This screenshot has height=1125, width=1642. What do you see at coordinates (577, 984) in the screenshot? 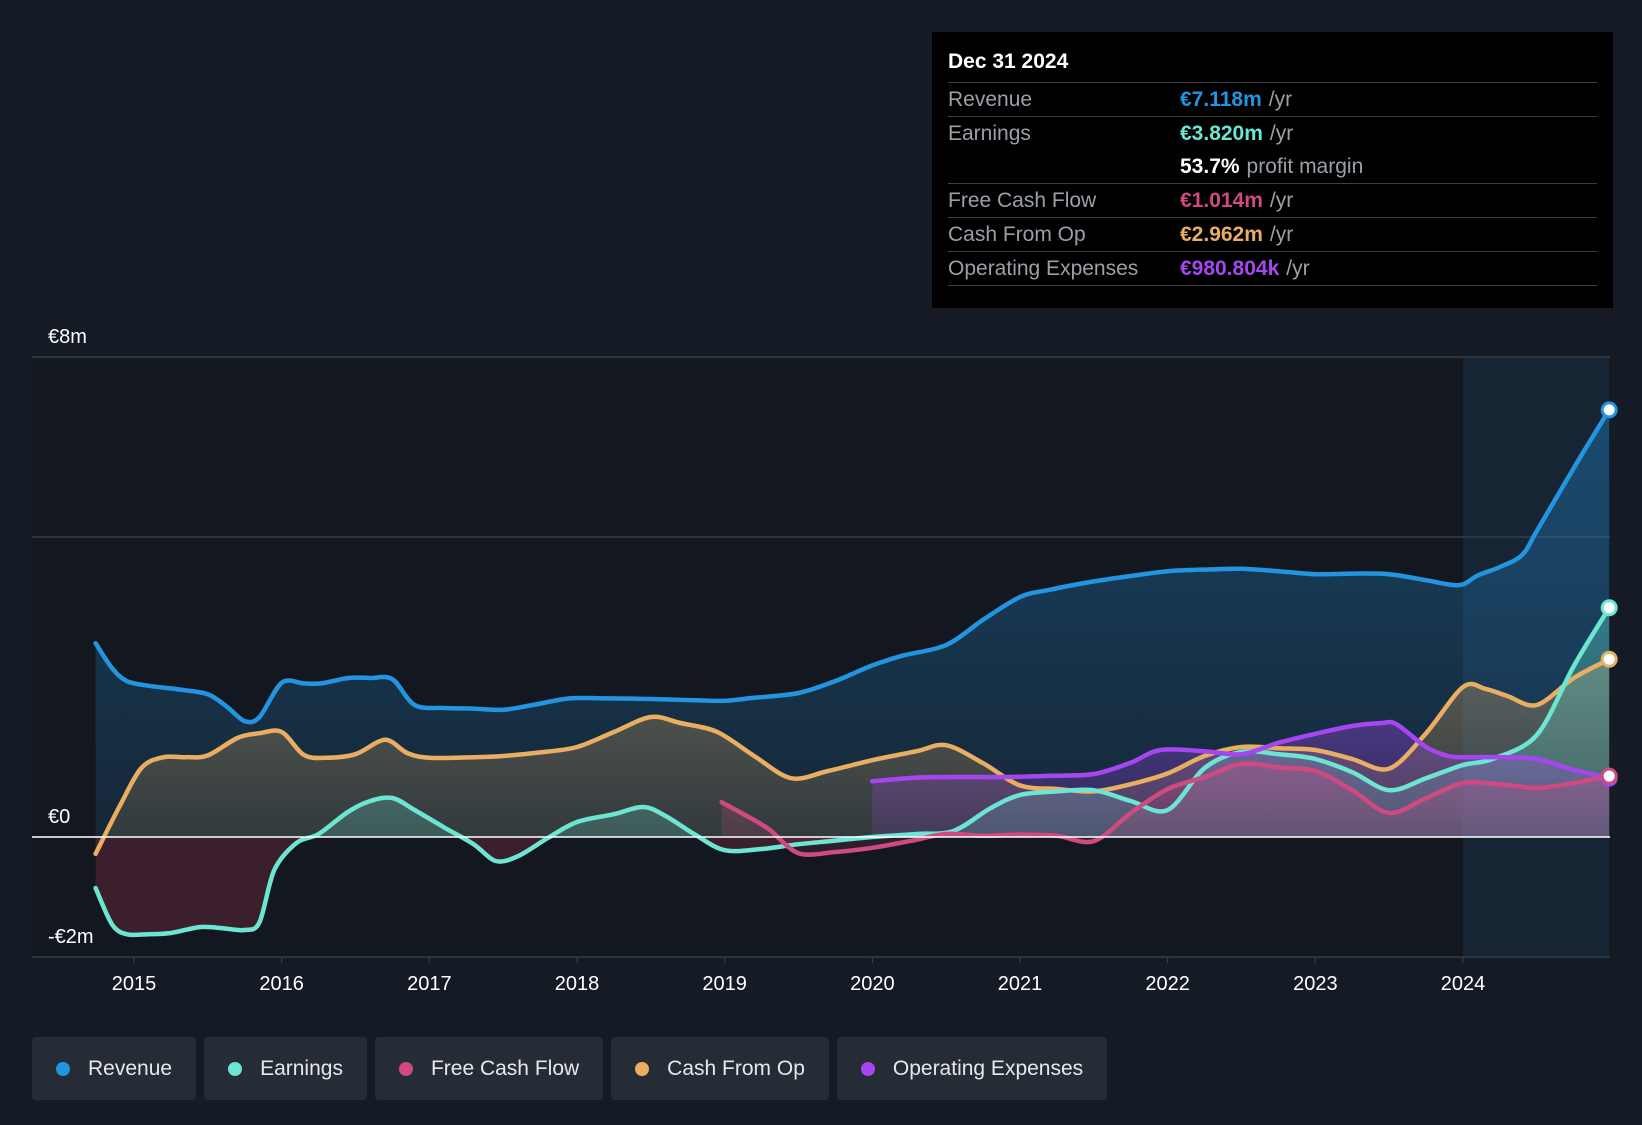
I see `x-tick-label: 2018` at bounding box center [577, 984].